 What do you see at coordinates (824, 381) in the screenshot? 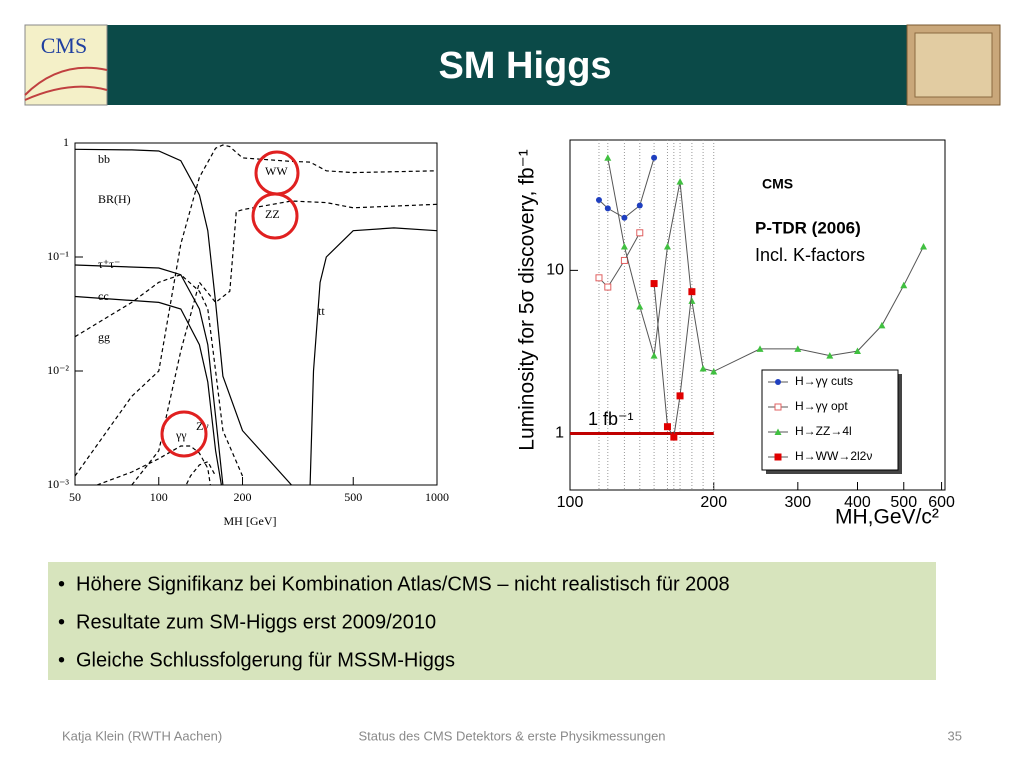
I see `legend-label: H→γγ cuts` at bounding box center [824, 381].